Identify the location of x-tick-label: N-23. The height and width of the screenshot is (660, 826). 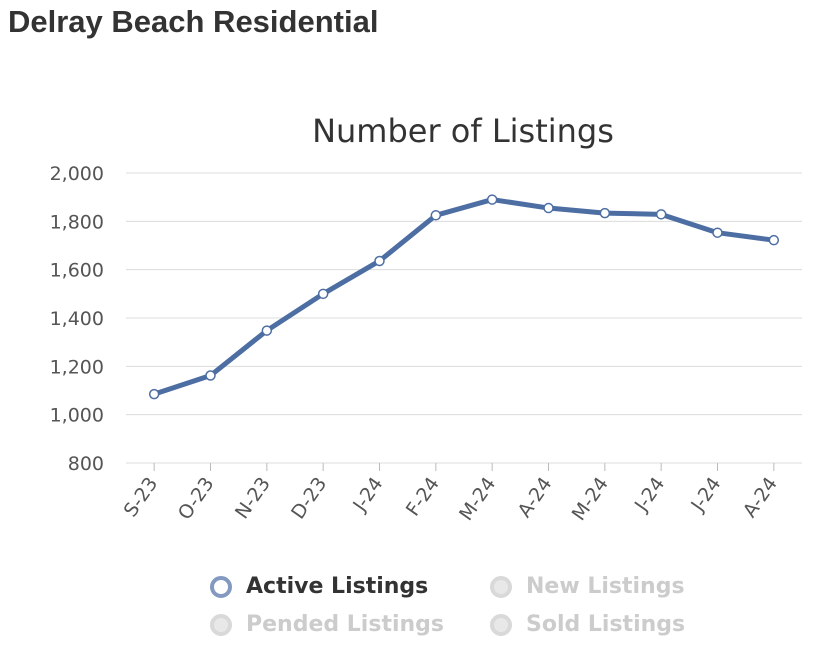
(253, 498).